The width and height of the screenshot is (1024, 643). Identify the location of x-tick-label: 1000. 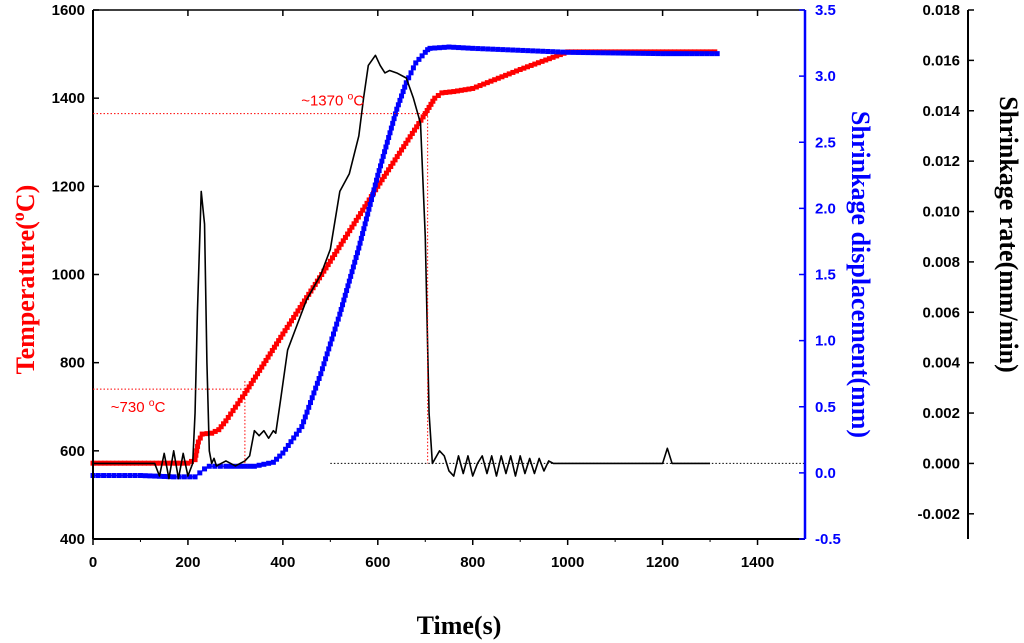
(567, 562).